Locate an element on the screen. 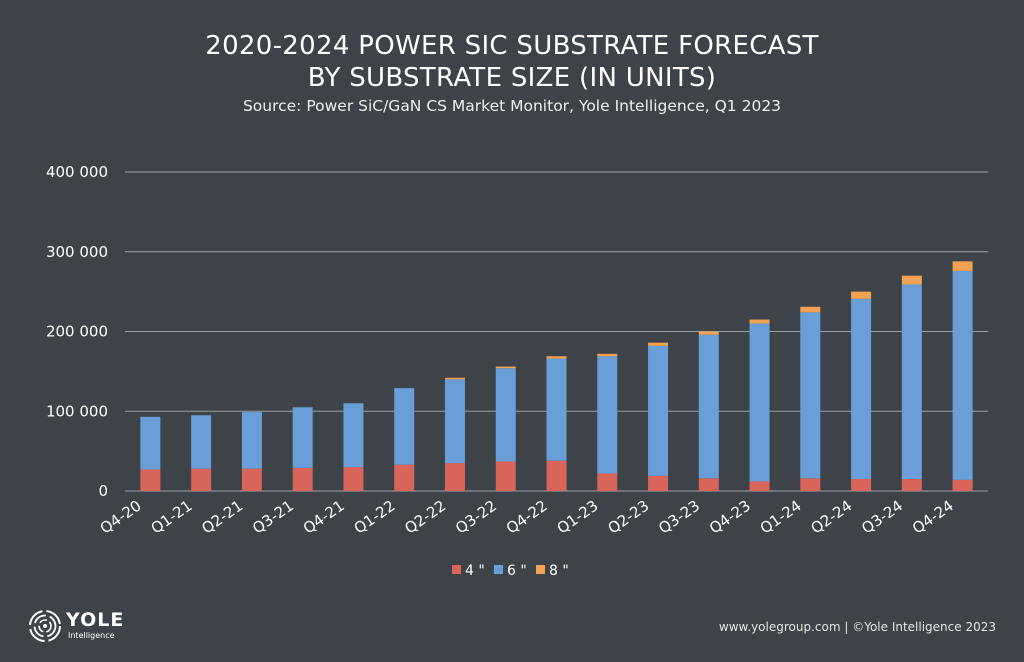 The width and height of the screenshot is (1024, 662). x-tick-label: Q4-20 is located at coordinates (121, 517).